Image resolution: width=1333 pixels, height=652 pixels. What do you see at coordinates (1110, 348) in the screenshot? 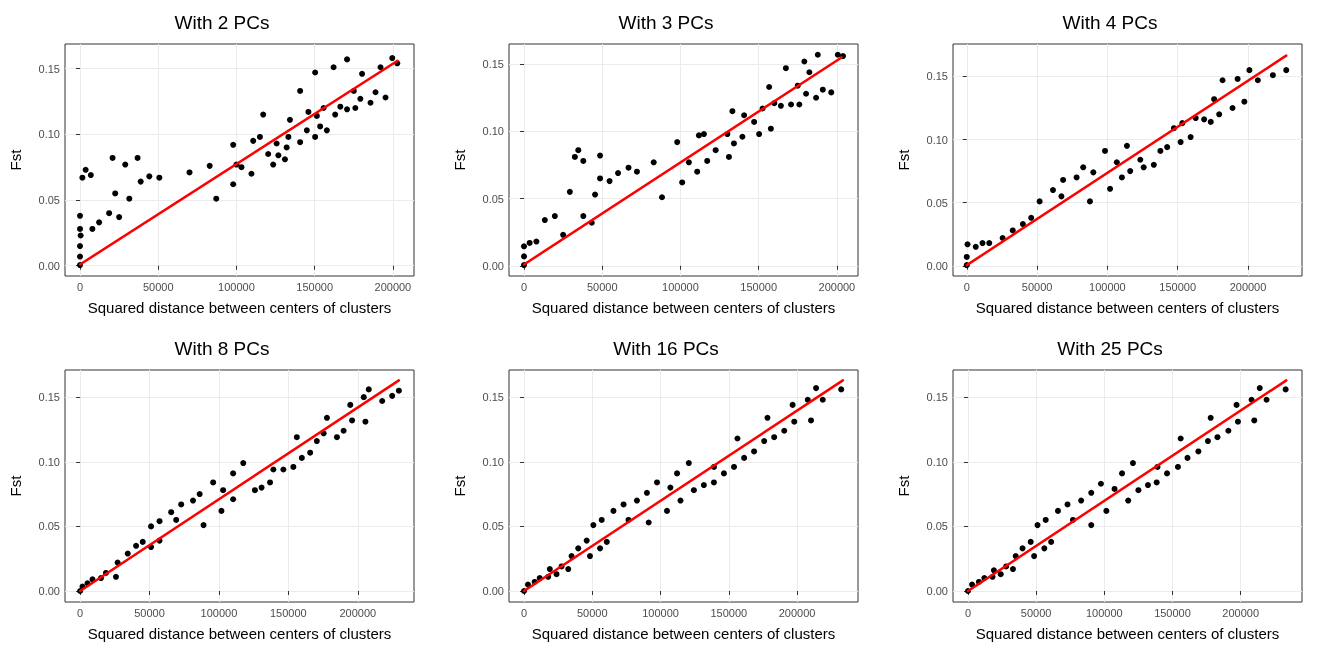
I see `chart-title: With 25 PCs` at bounding box center [1110, 348].